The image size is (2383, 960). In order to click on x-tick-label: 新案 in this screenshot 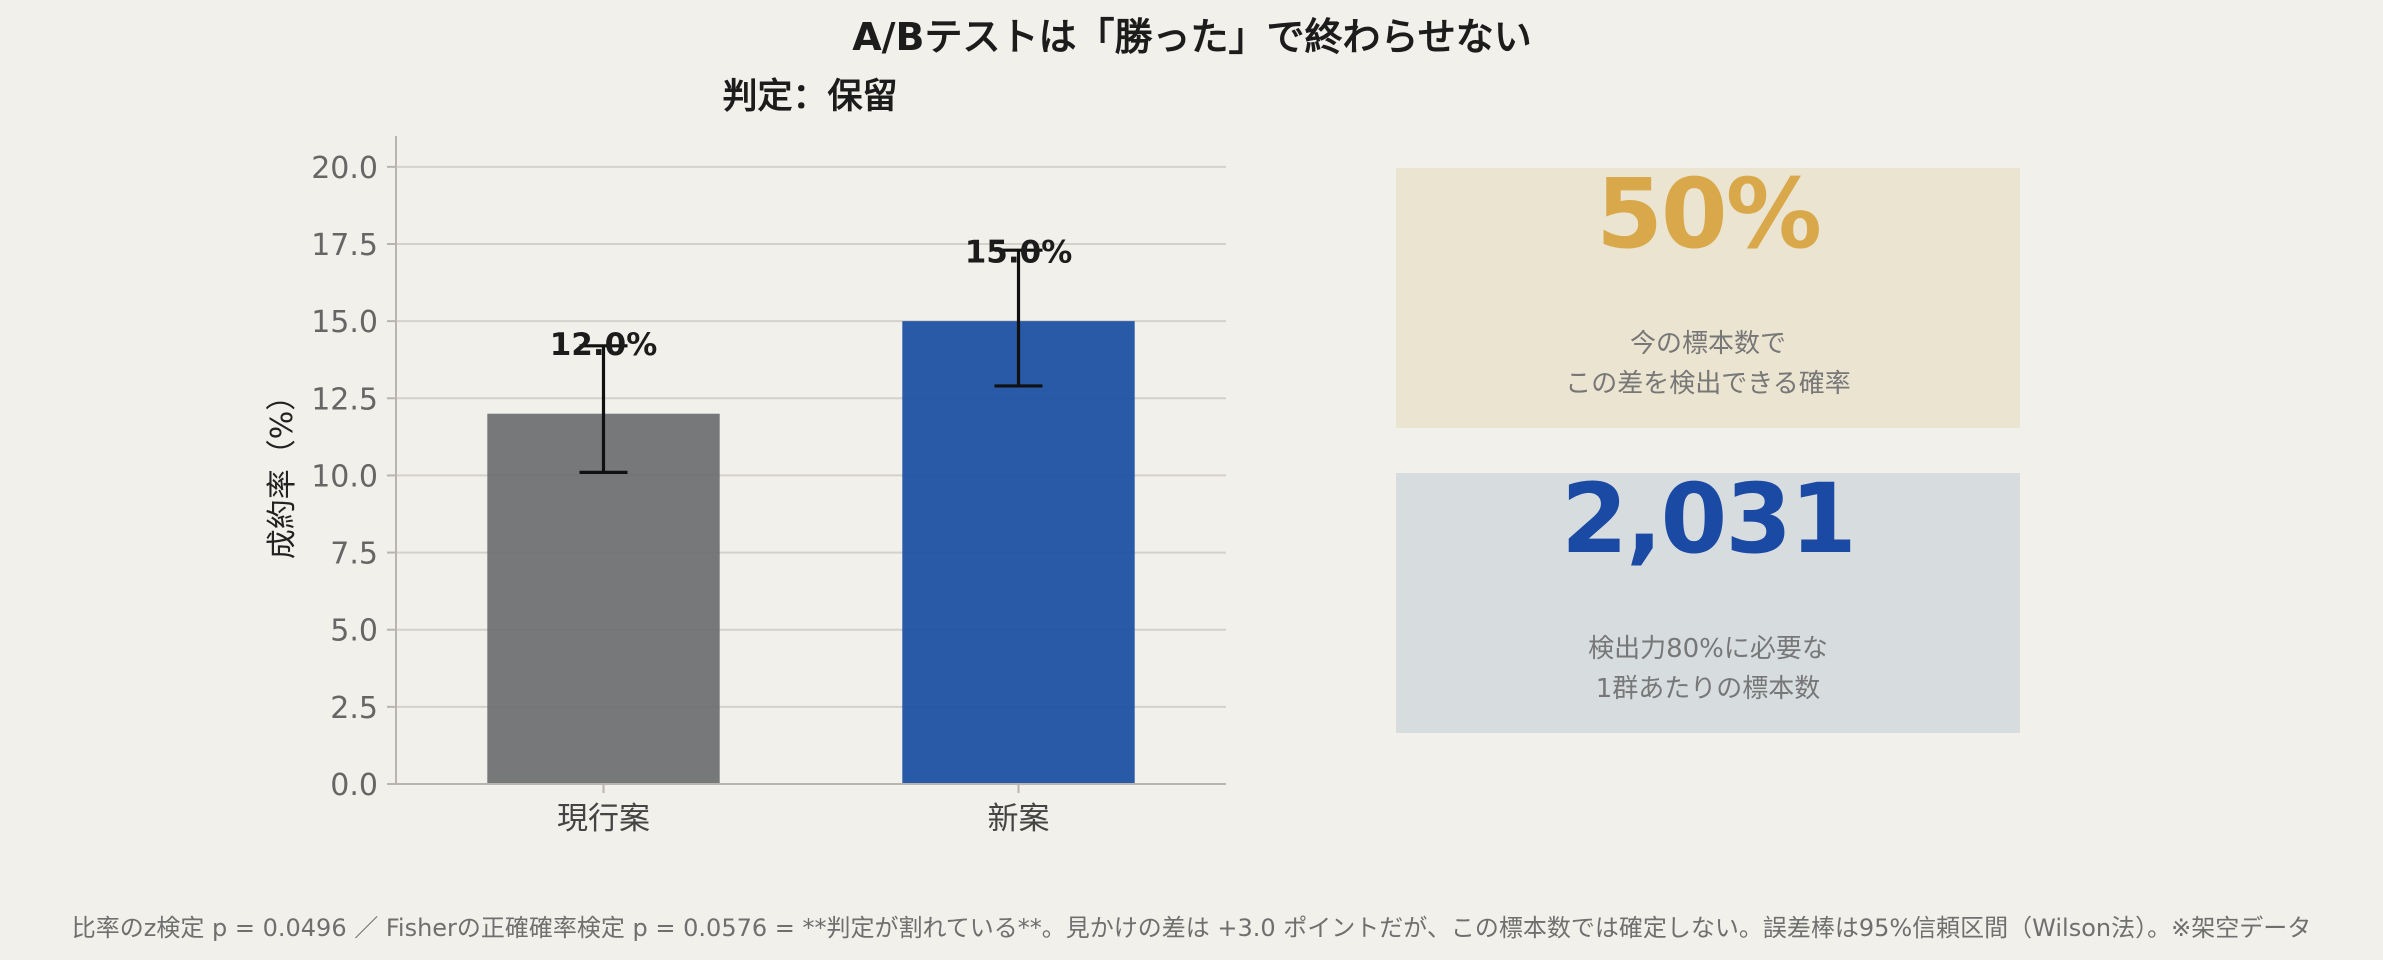, I will do `click(1019, 819)`.